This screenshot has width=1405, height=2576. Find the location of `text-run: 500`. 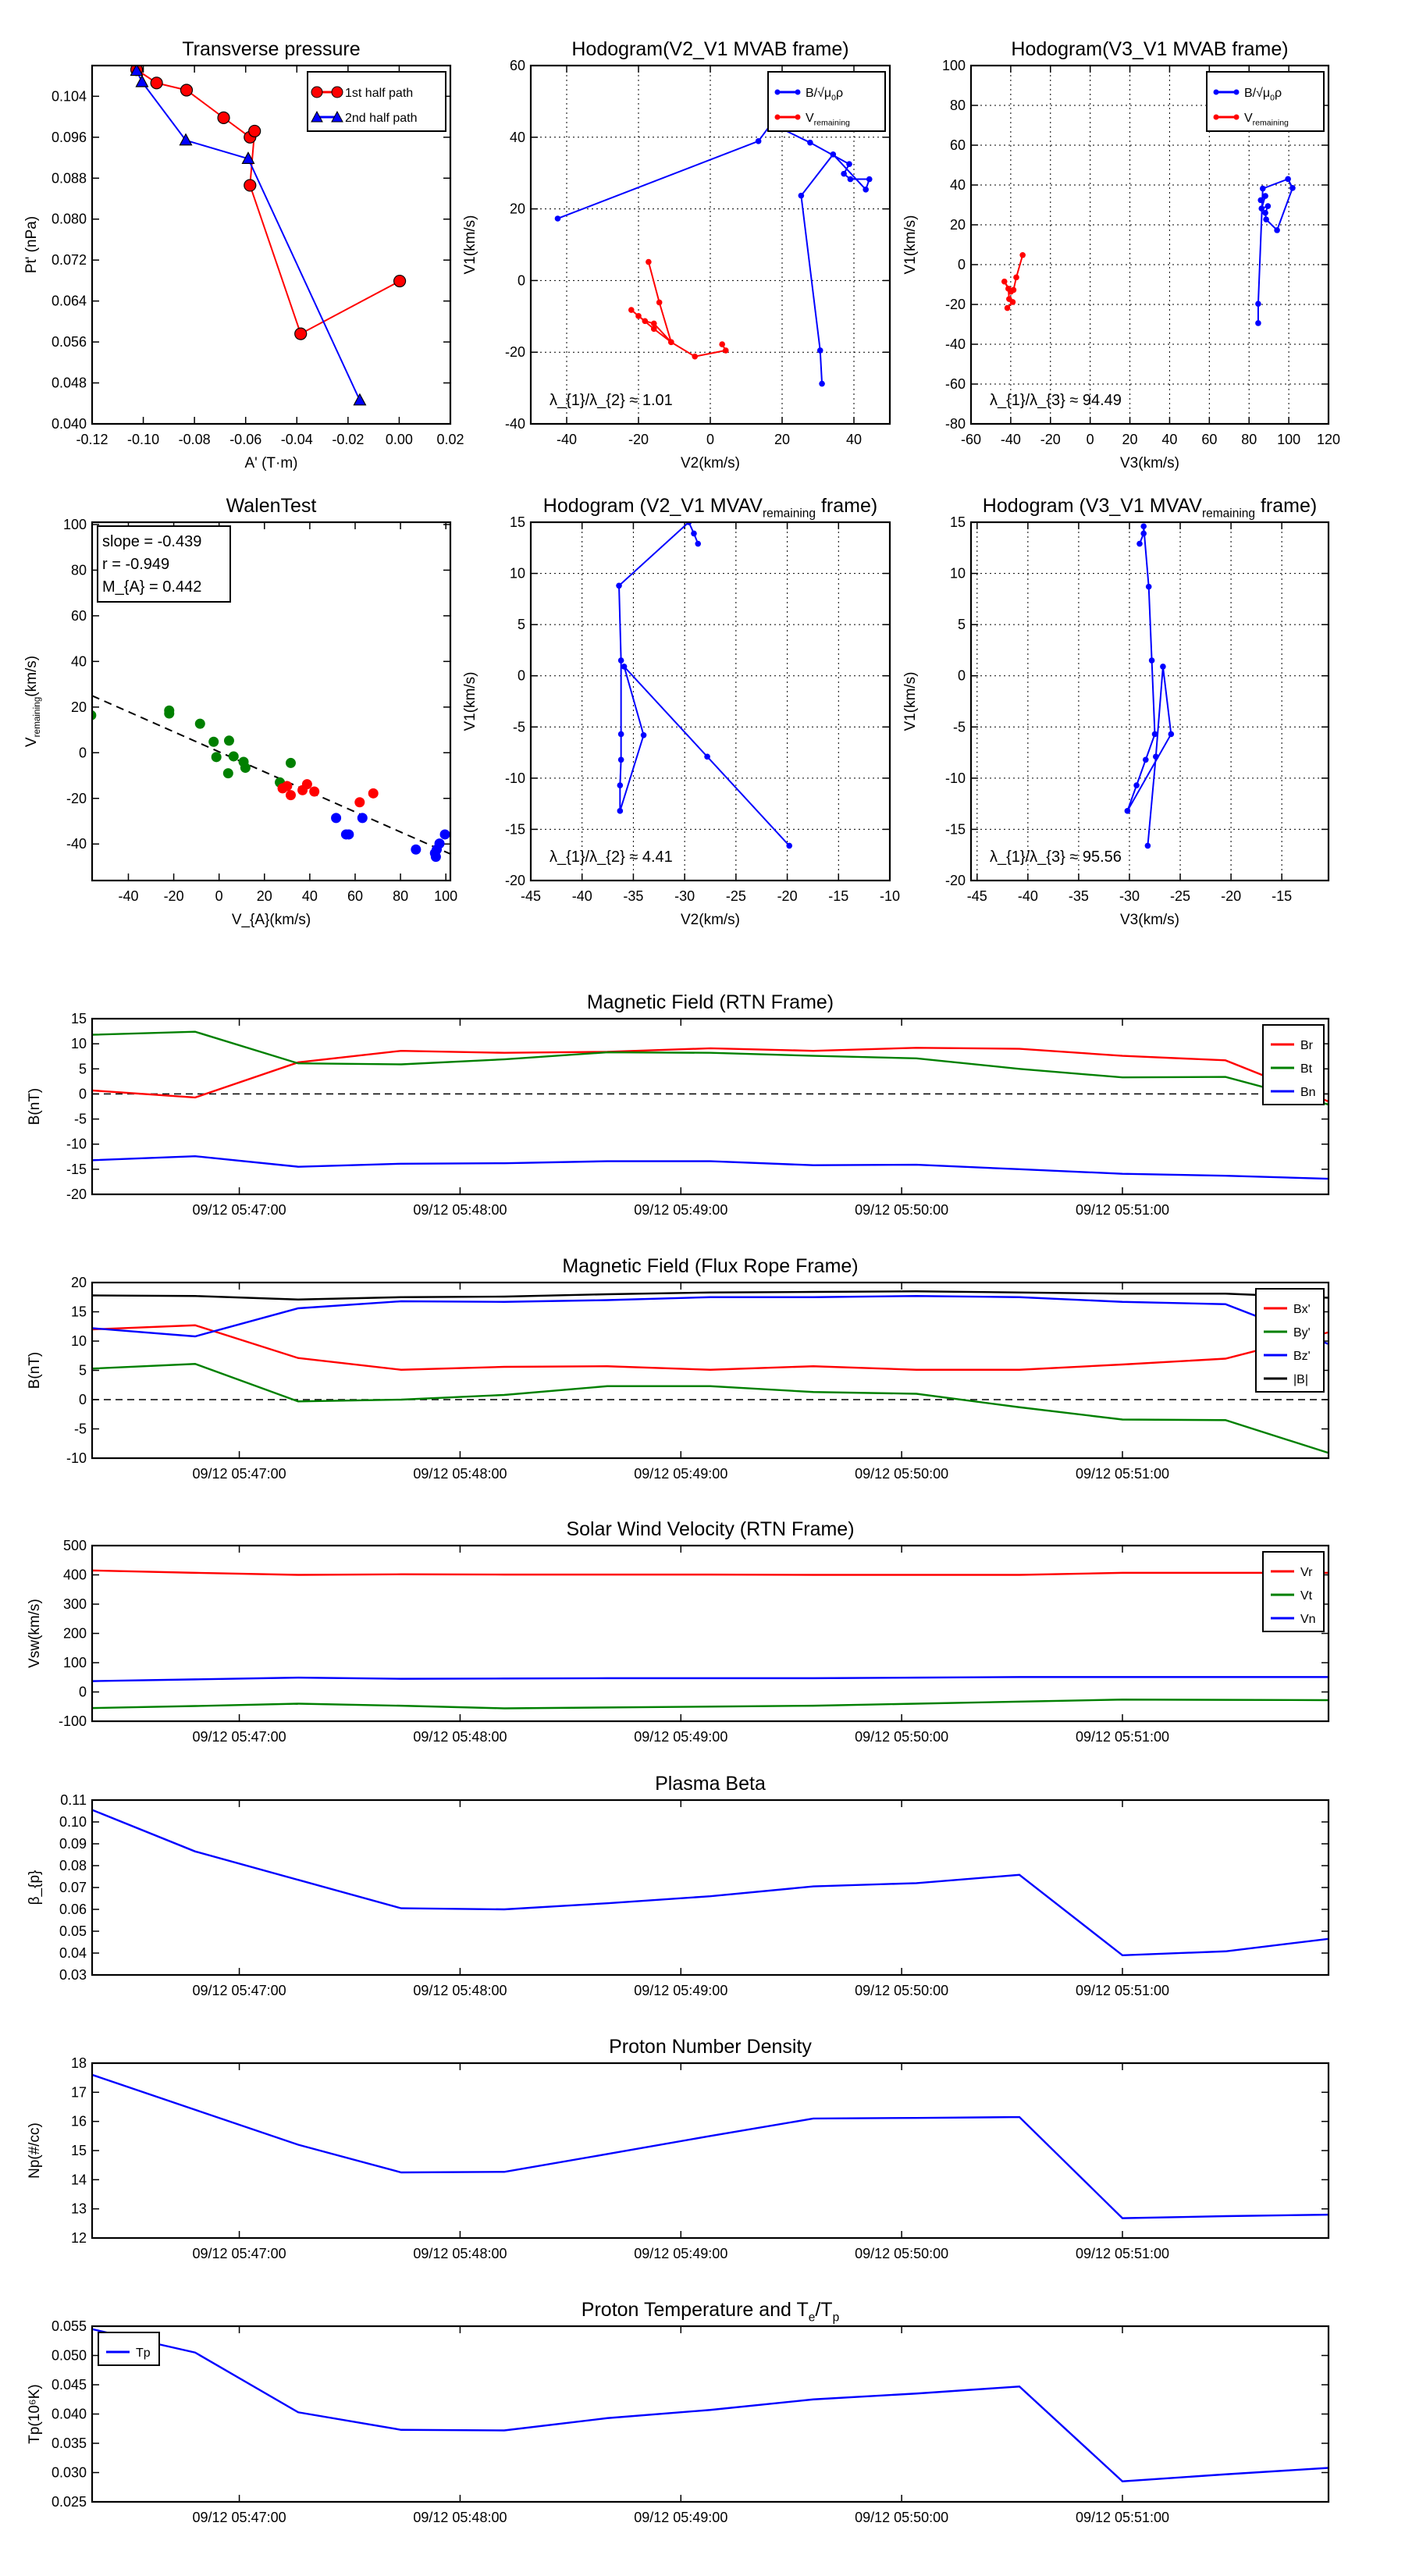

text-run: 500 is located at coordinates (75, 1545).